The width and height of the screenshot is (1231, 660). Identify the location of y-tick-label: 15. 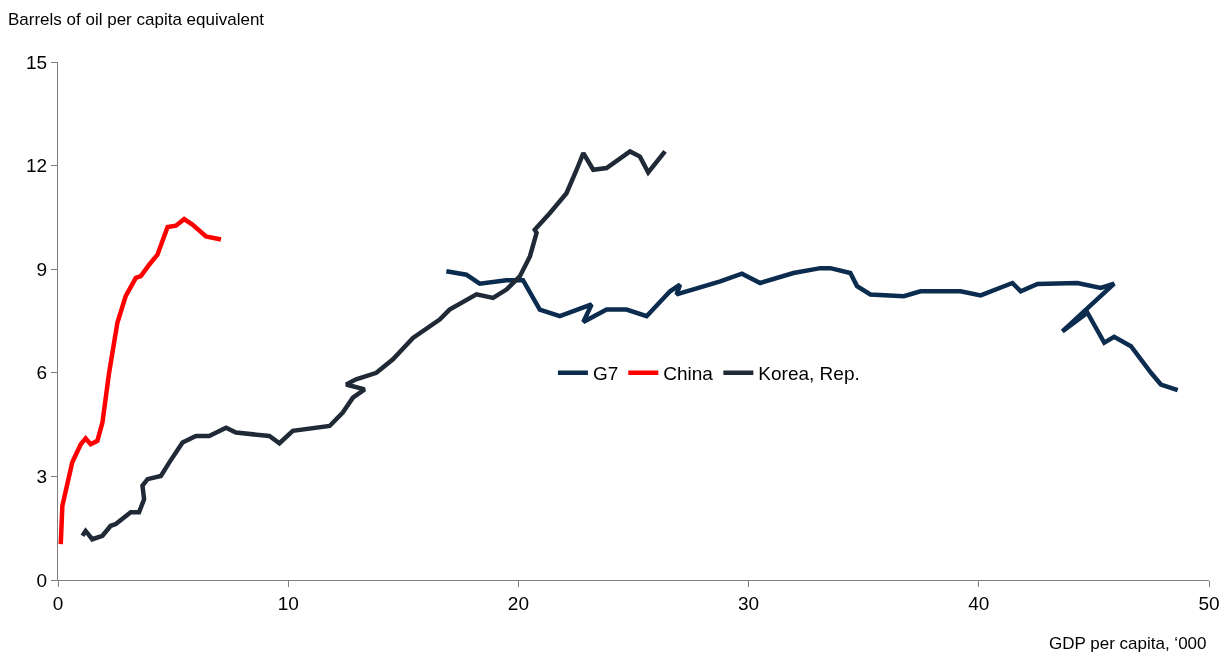
(37, 62).